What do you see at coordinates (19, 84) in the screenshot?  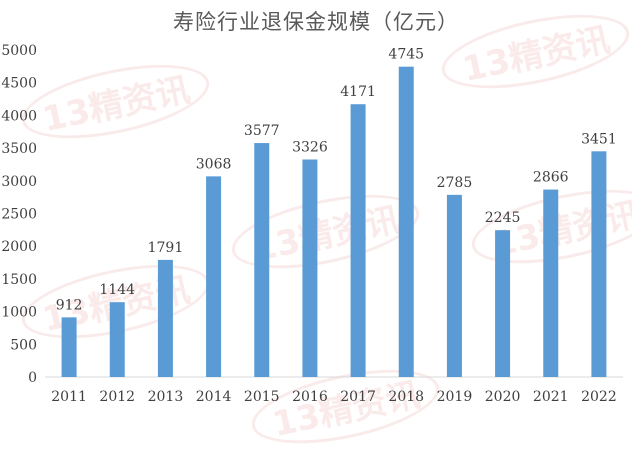 I see `y-tick-label: 4500` at bounding box center [19, 84].